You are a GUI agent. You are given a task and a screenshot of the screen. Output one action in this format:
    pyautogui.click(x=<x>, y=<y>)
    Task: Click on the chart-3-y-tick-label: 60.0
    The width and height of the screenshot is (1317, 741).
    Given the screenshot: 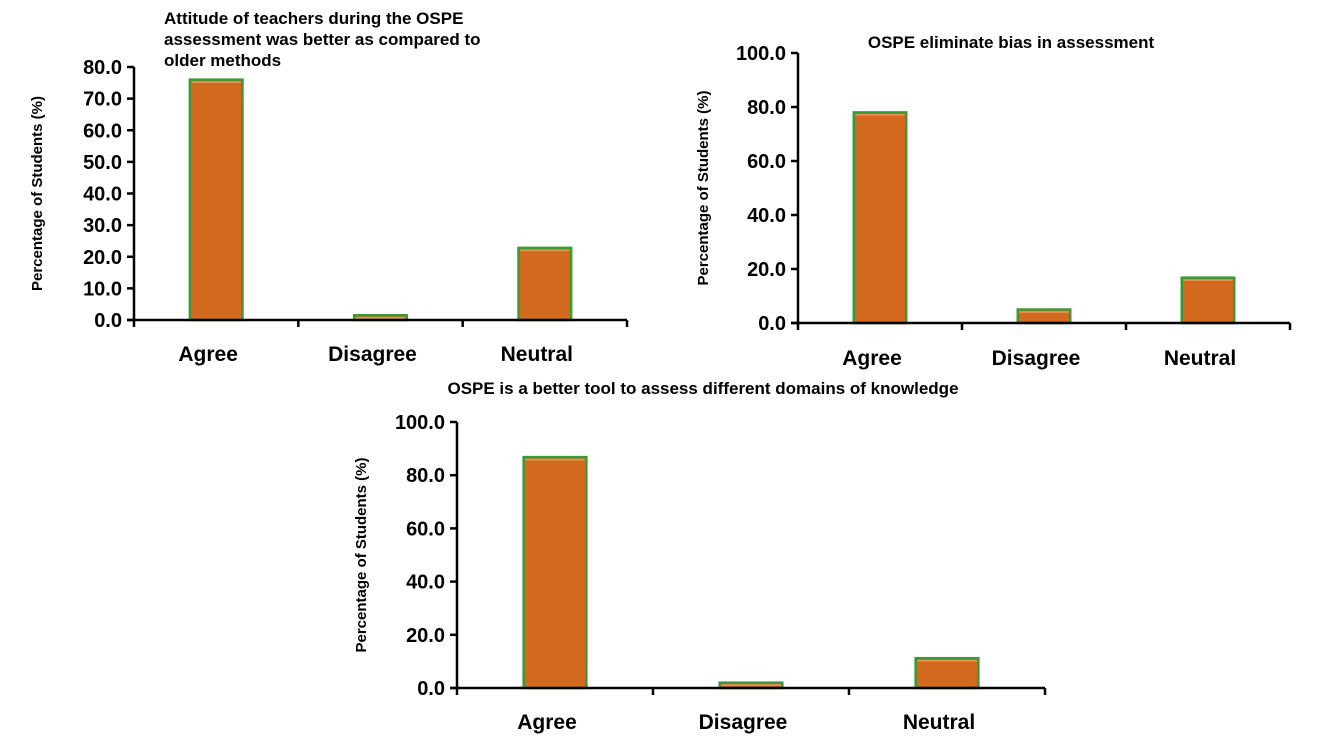 What is the action you would take?
    pyautogui.click(x=425, y=529)
    